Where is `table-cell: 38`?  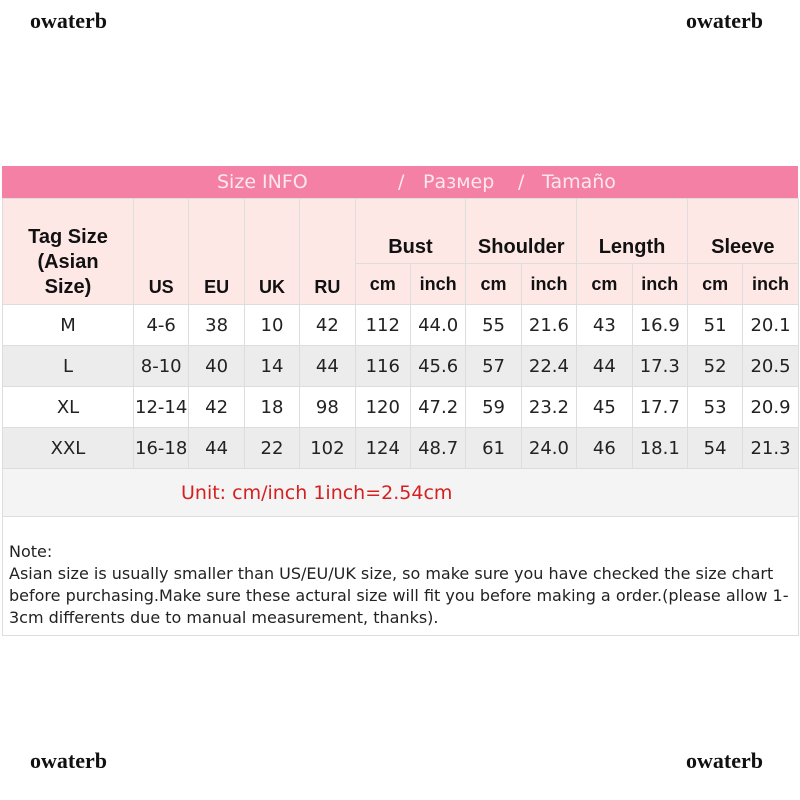 table-cell: 38 is located at coordinates (216, 325).